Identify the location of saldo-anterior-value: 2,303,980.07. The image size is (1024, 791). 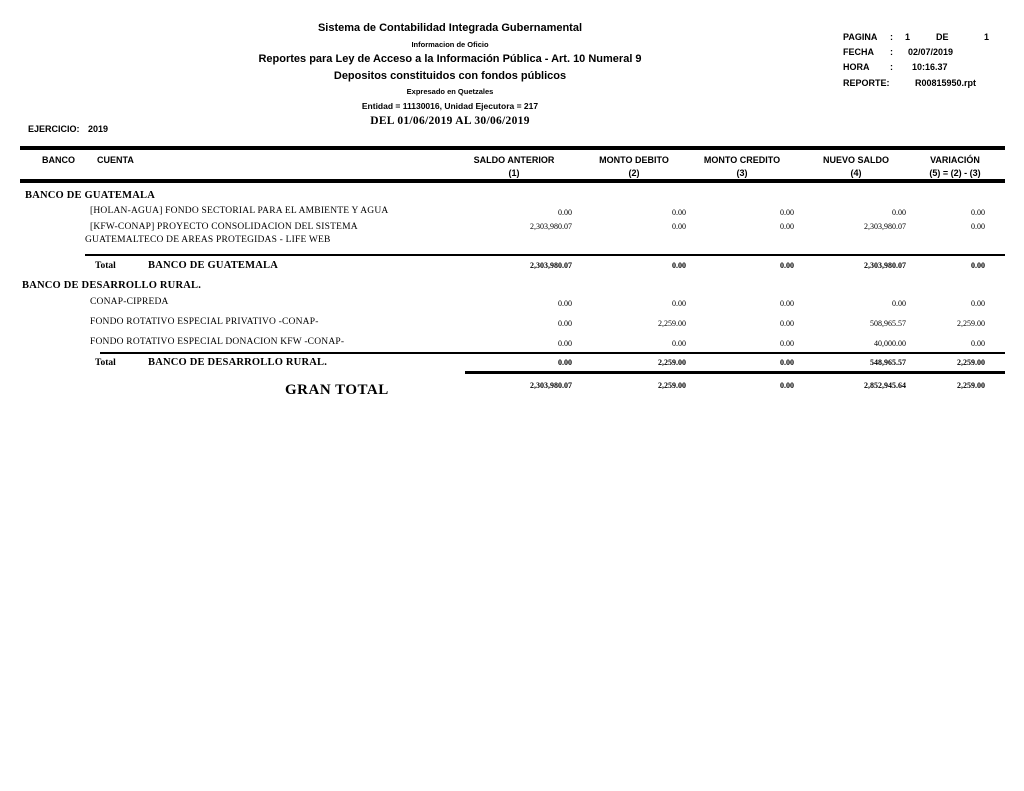
(551, 226).